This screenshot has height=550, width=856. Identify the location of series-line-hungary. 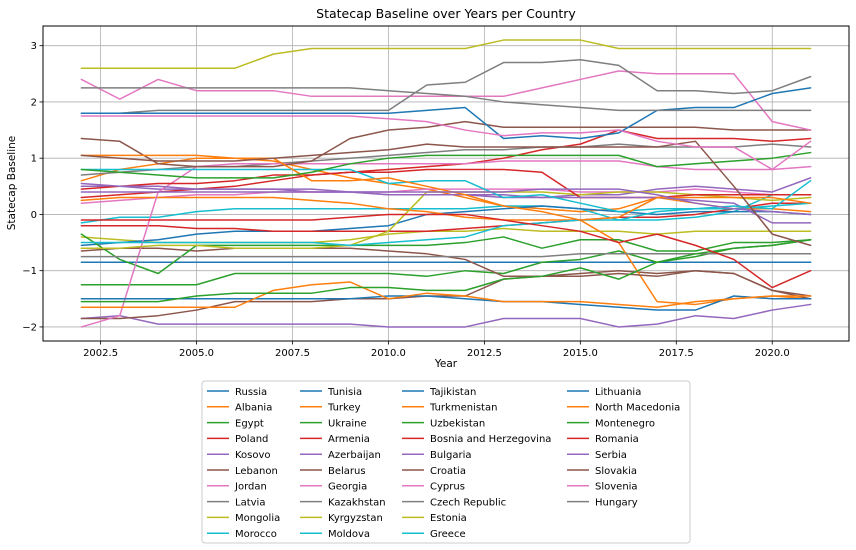
(446, 99).